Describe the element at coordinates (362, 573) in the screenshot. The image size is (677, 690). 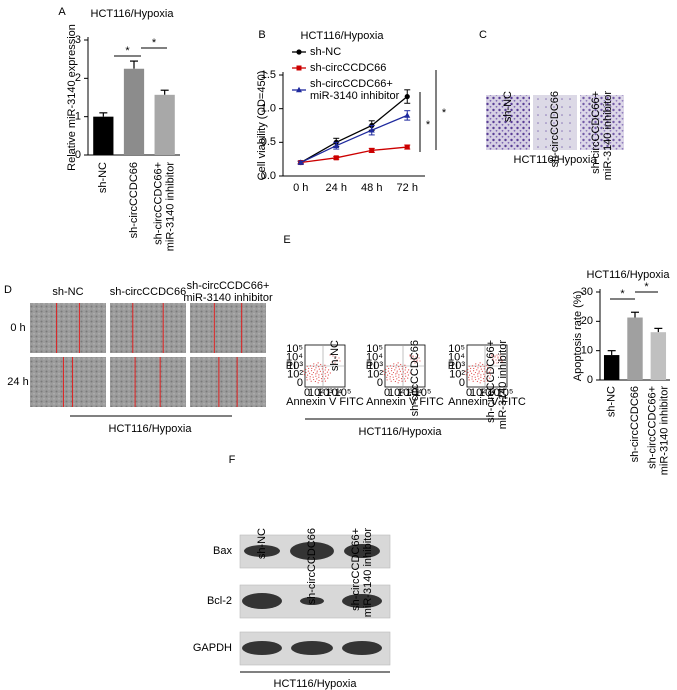
I see `column-label: sh-circCCDC66+miR-3140 inhibitor` at that location.